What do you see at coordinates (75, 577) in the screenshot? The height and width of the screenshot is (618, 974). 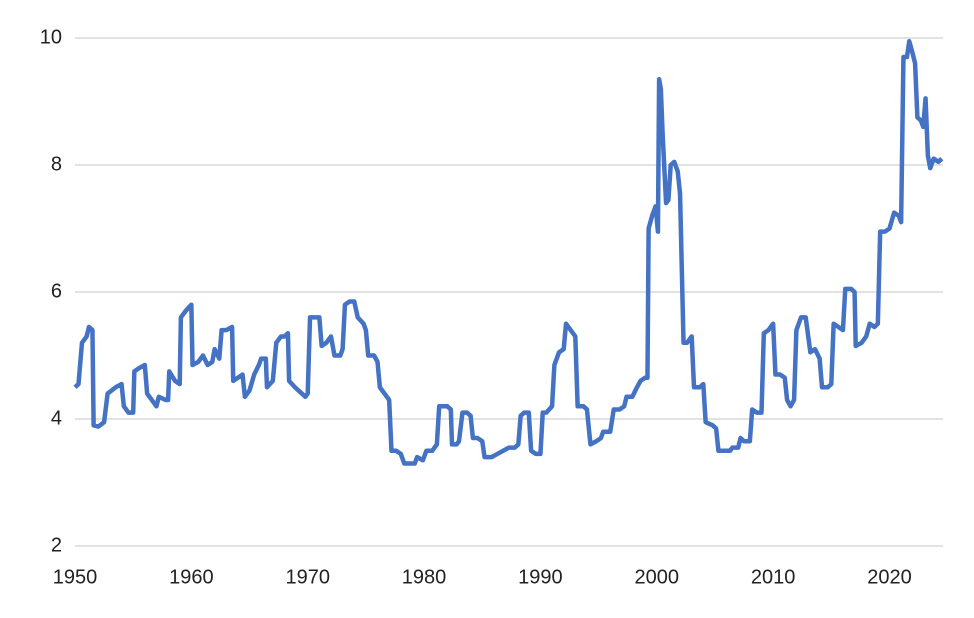 I see `x-tick-label: 1950` at bounding box center [75, 577].